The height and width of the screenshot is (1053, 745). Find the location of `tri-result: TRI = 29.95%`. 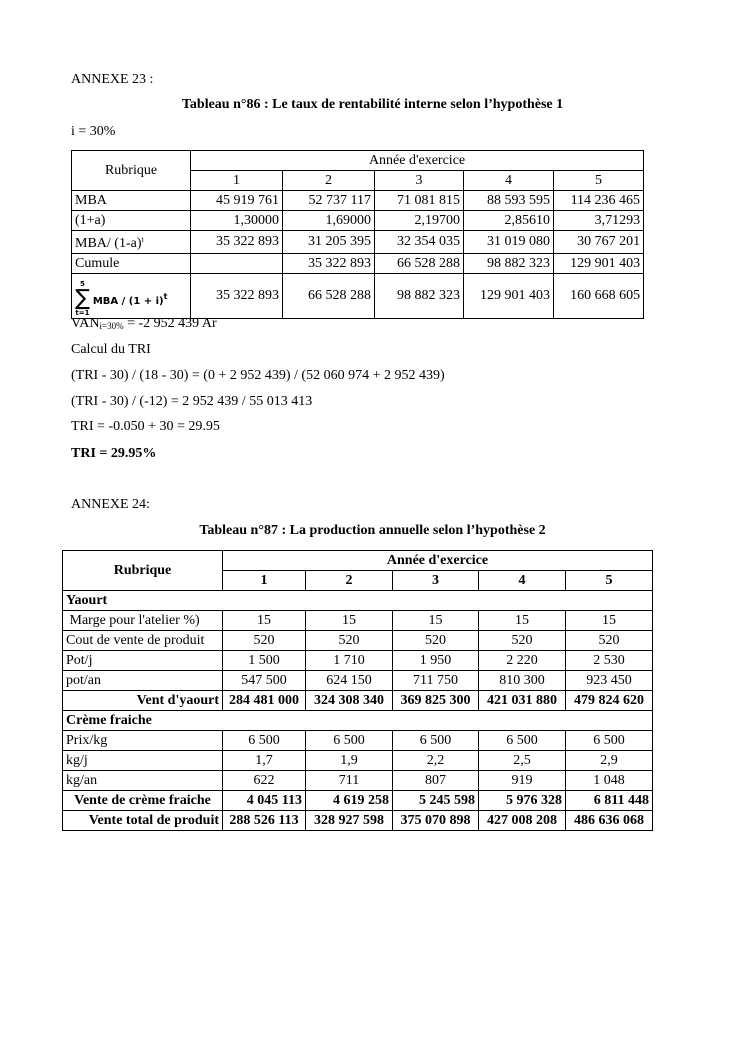

tri-result: TRI = 29.95% is located at coordinates (114, 453).